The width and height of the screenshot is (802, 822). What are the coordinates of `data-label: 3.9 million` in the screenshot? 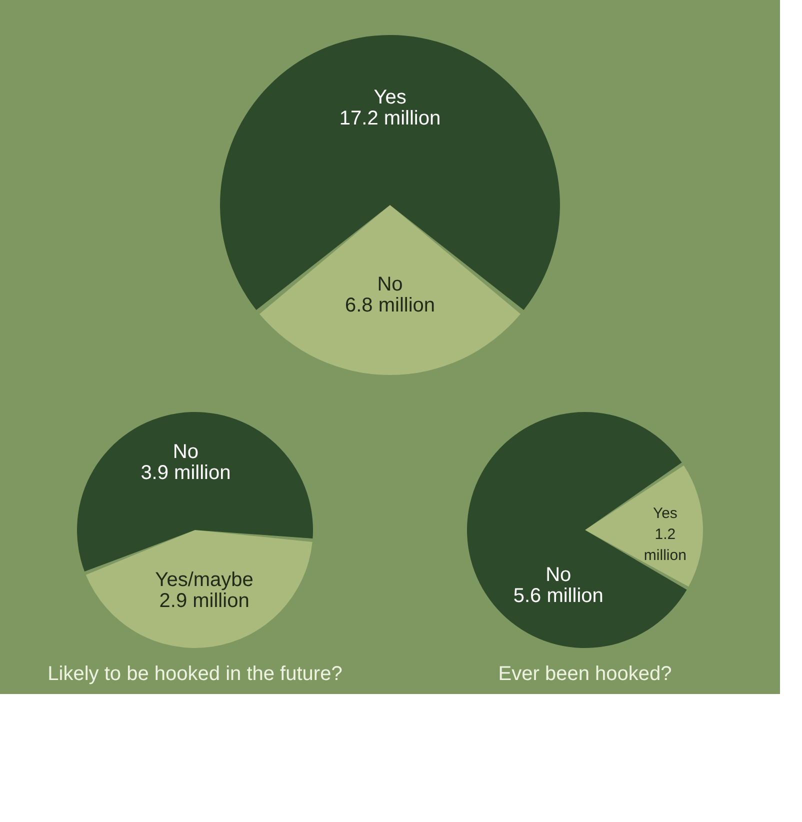 It's located at (185, 473).